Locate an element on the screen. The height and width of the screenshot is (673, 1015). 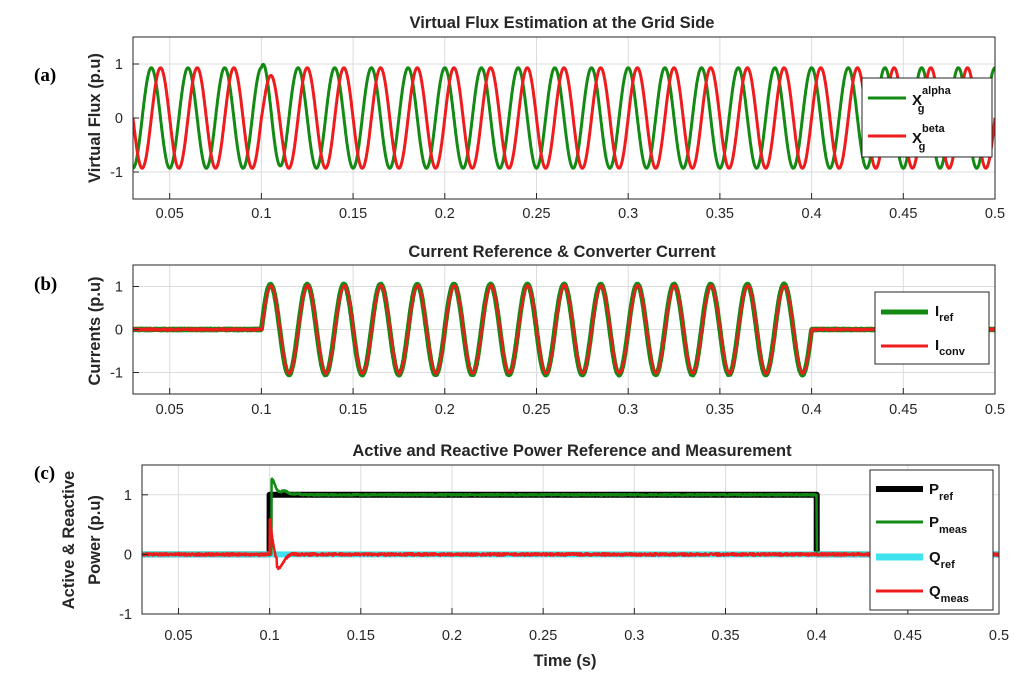
panel-b-yticks: -1 0 1 is located at coordinates (124, 331).